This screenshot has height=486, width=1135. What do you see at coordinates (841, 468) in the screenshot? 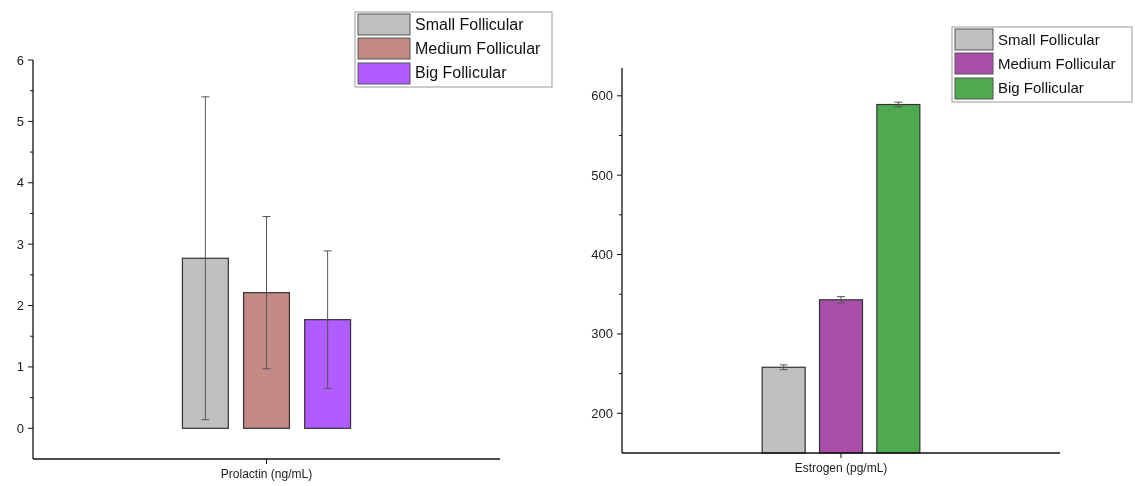
I see `x-tick-label: Estrogen (pg/mL)` at bounding box center [841, 468].